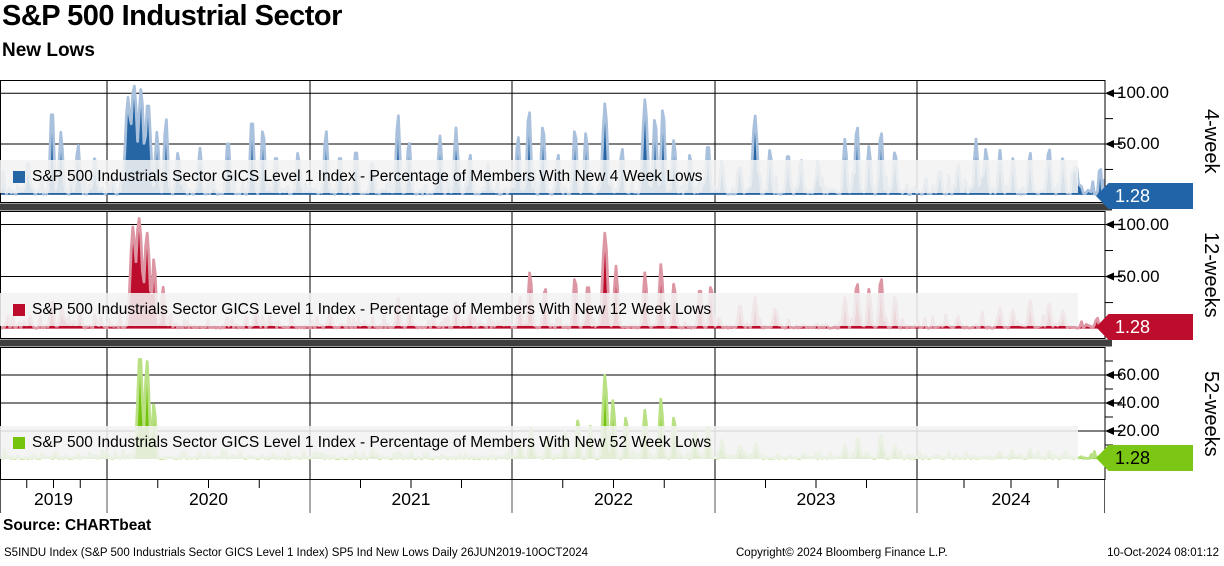 This screenshot has height=566, width=1224. What do you see at coordinates (613, 499) in the screenshot?
I see `x-year-label: 2022` at bounding box center [613, 499].